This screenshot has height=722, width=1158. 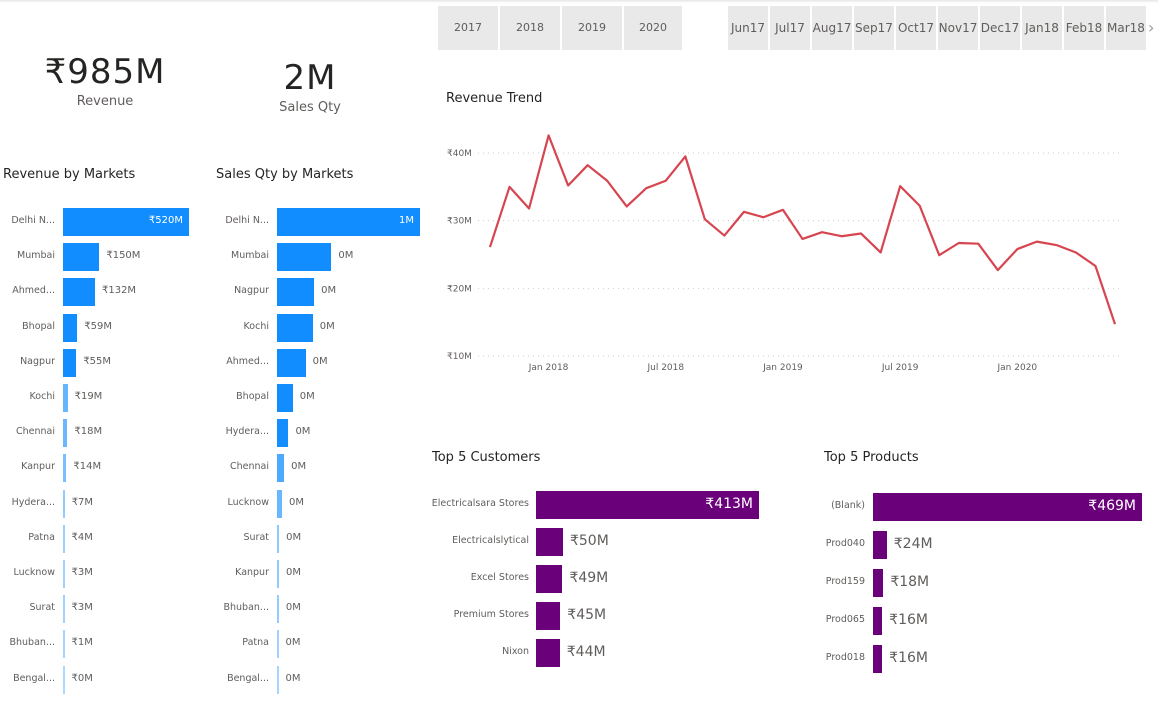 What do you see at coordinates (1000, 28) in the screenshot?
I see `month-slicer-item: Dec 17` at bounding box center [1000, 28].